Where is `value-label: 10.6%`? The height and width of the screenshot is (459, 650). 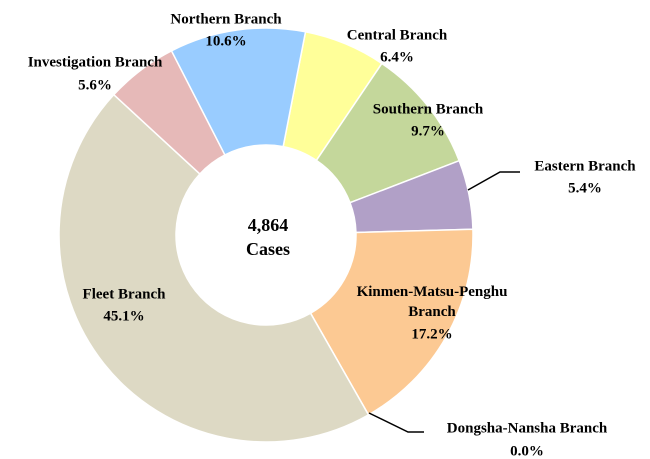
value-label: 10.6% is located at coordinates (225, 41).